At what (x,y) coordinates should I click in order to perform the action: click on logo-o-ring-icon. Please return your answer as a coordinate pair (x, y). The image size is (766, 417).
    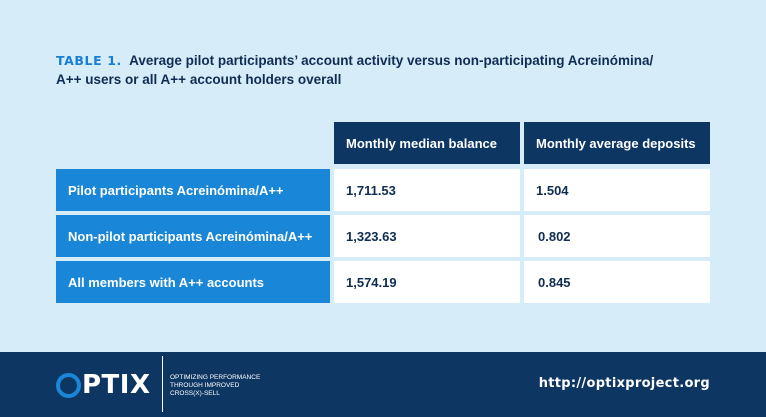
    Looking at the image, I should click on (68, 385).